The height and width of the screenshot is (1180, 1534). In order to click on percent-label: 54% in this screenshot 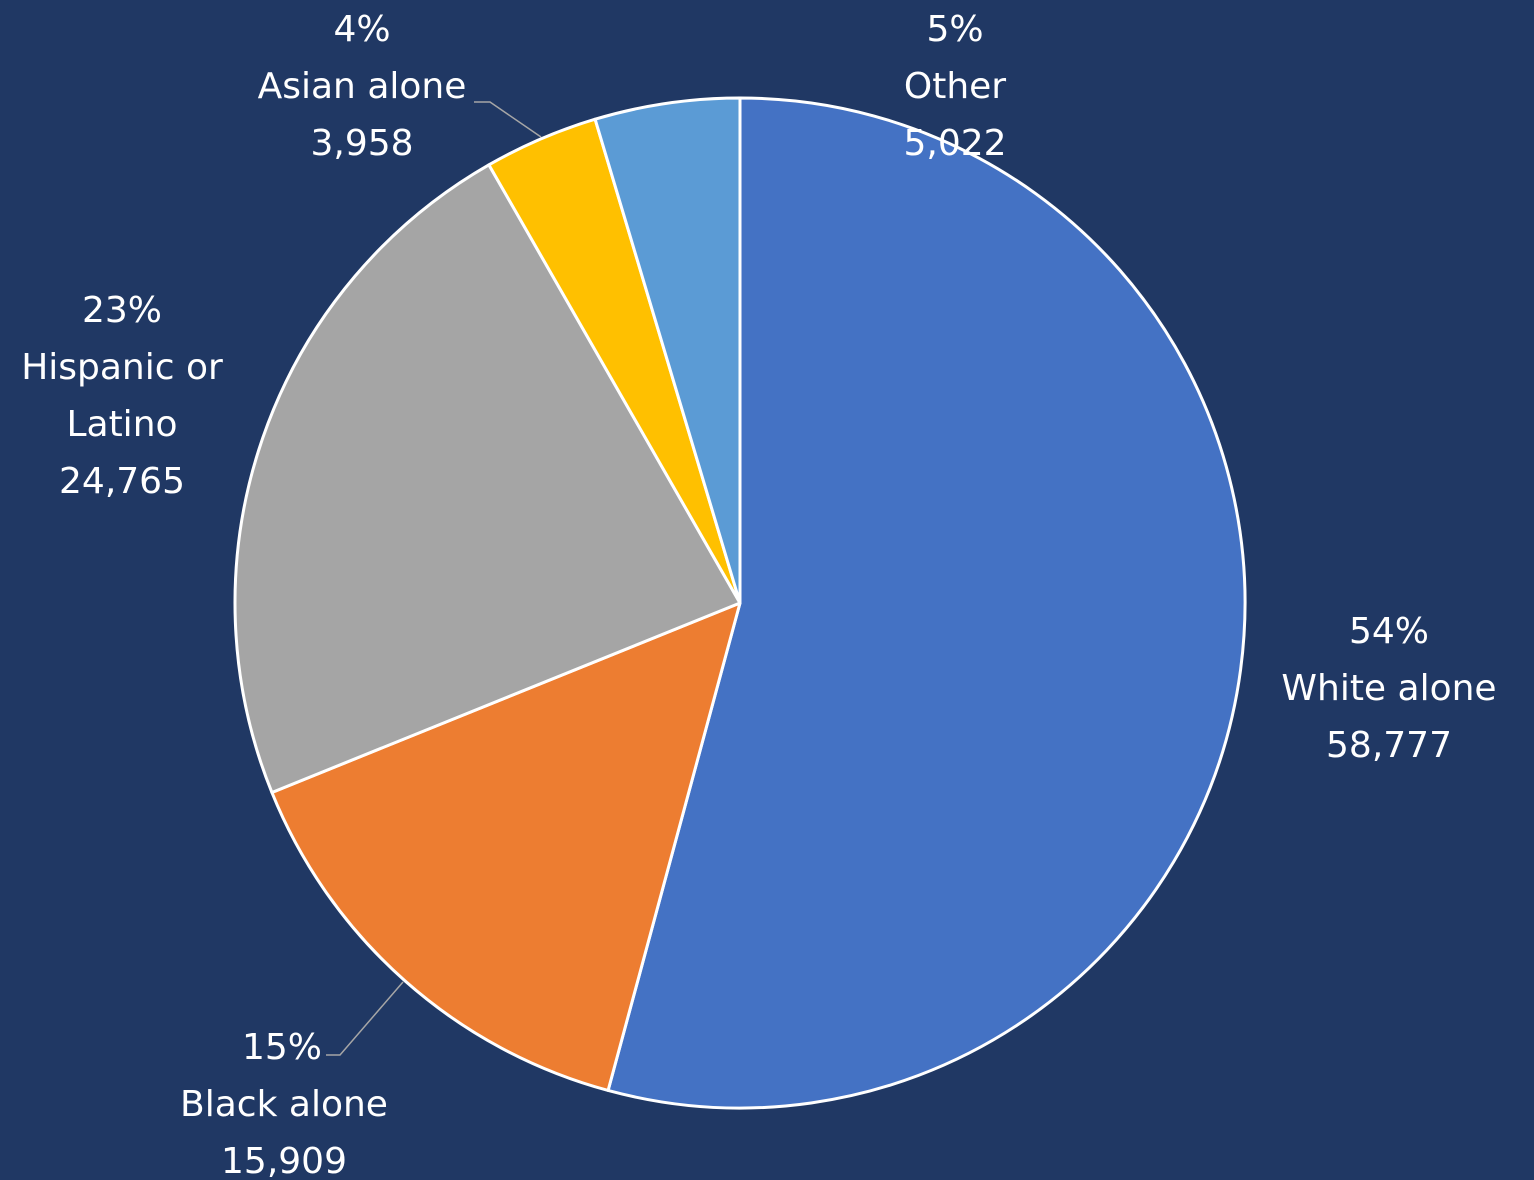, I will do `click(1389, 631)`.